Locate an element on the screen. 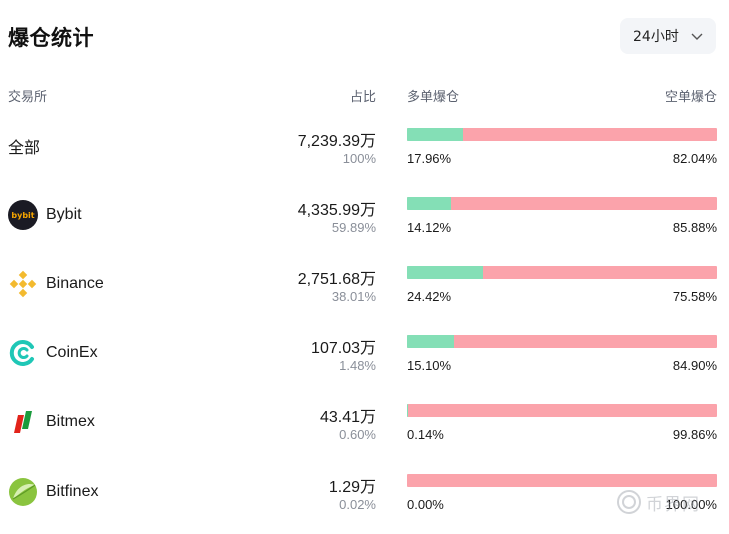 This screenshot has width=729, height=534. liquidation-amount: 107.03万 is located at coordinates (343, 348).